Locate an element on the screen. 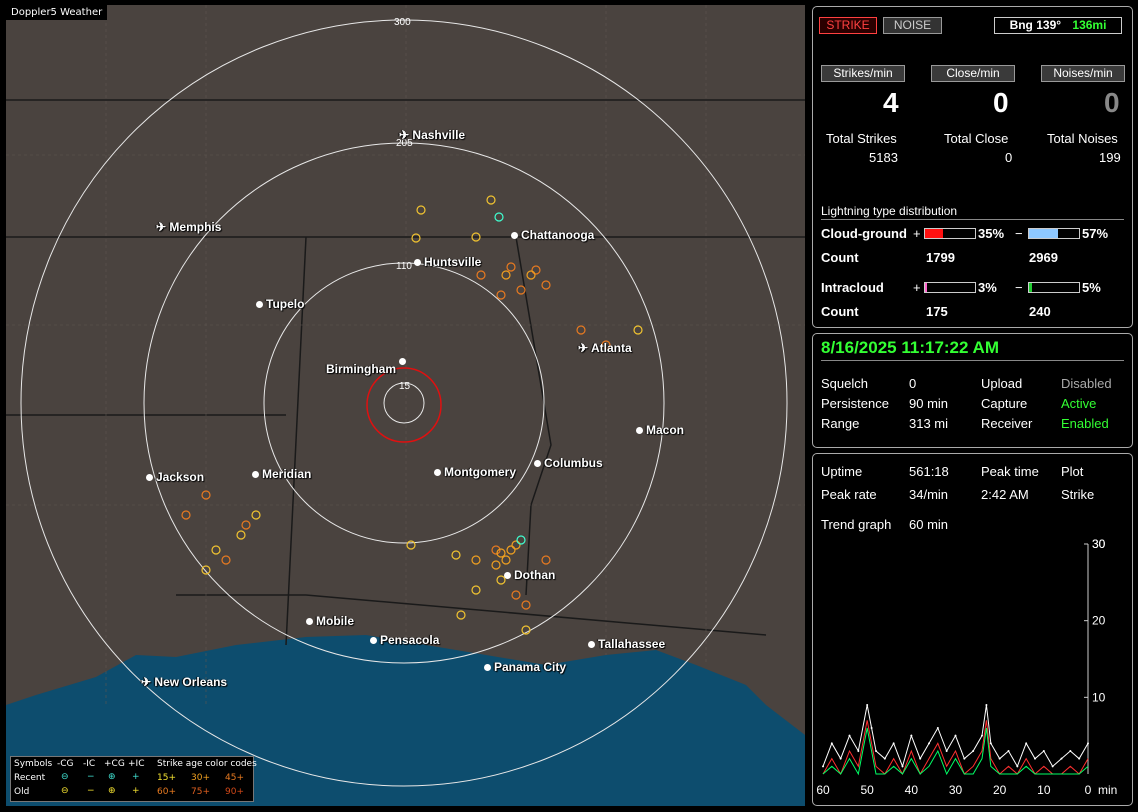 This screenshot has width=1138, height=812. bearing-readout: Bng 139° 136mi is located at coordinates (1058, 25).